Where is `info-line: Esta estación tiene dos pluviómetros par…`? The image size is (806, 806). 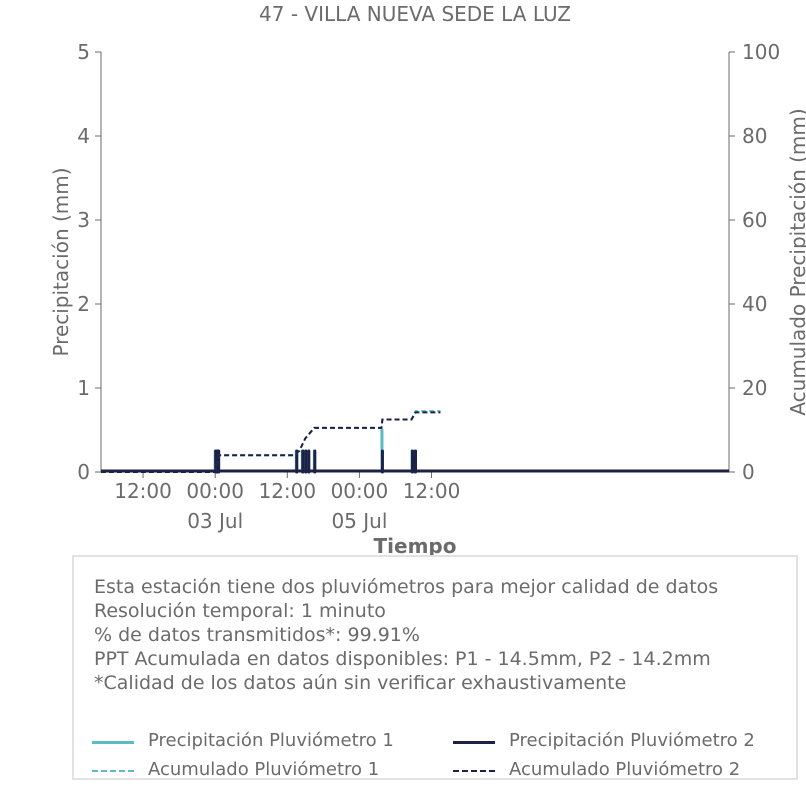
info-line: Esta estación tiene dos pluviómetros par… is located at coordinates (406, 587).